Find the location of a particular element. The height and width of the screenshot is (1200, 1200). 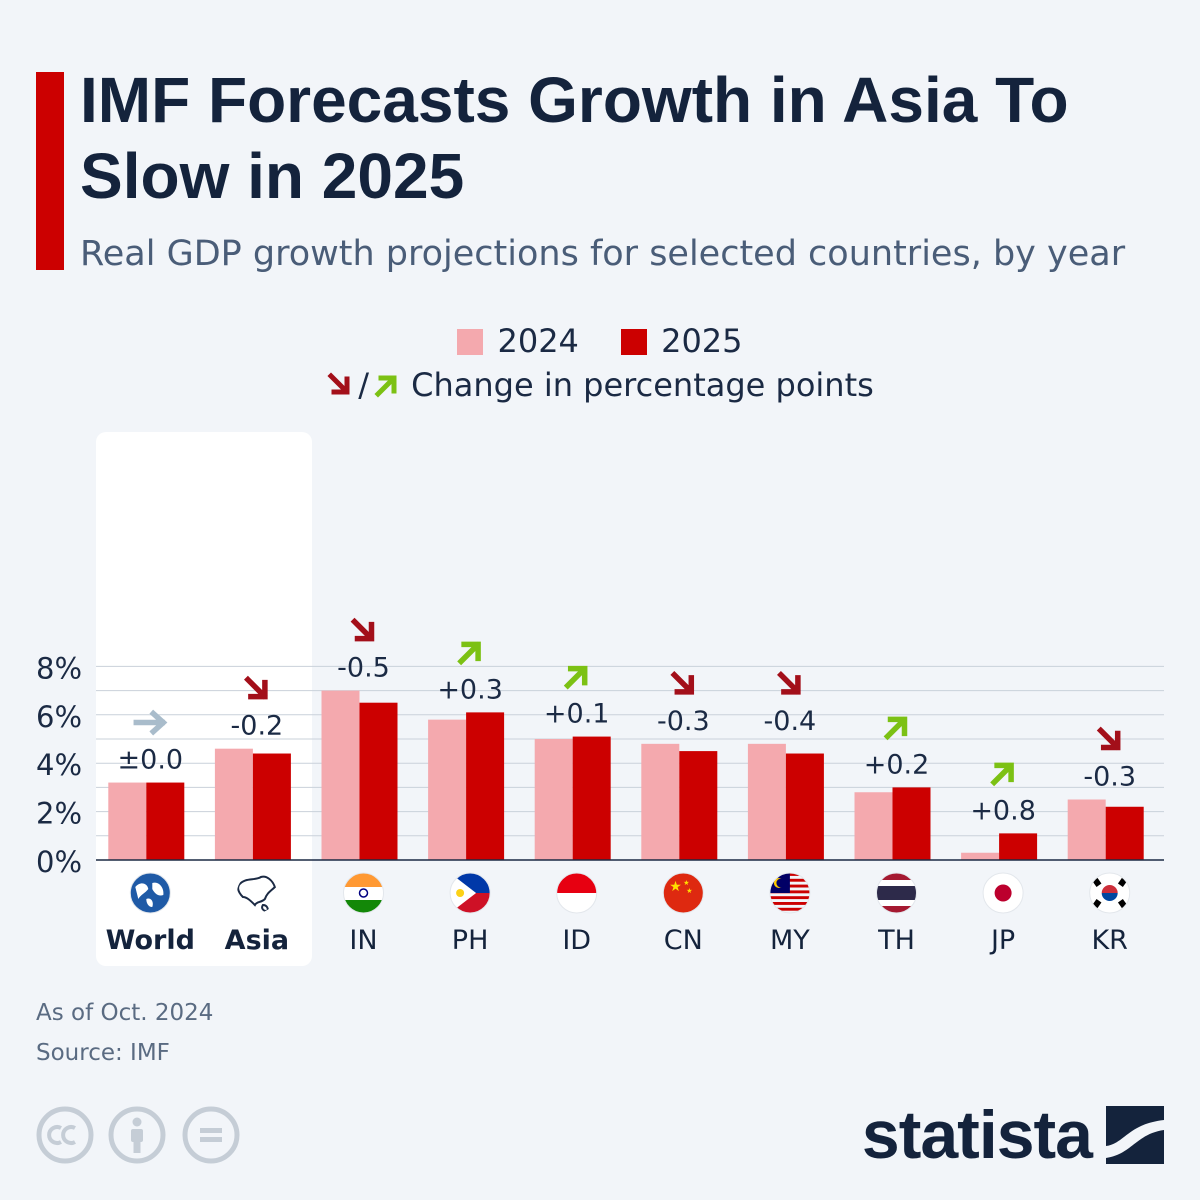

source-note: Source: IMF is located at coordinates (103, 1053).